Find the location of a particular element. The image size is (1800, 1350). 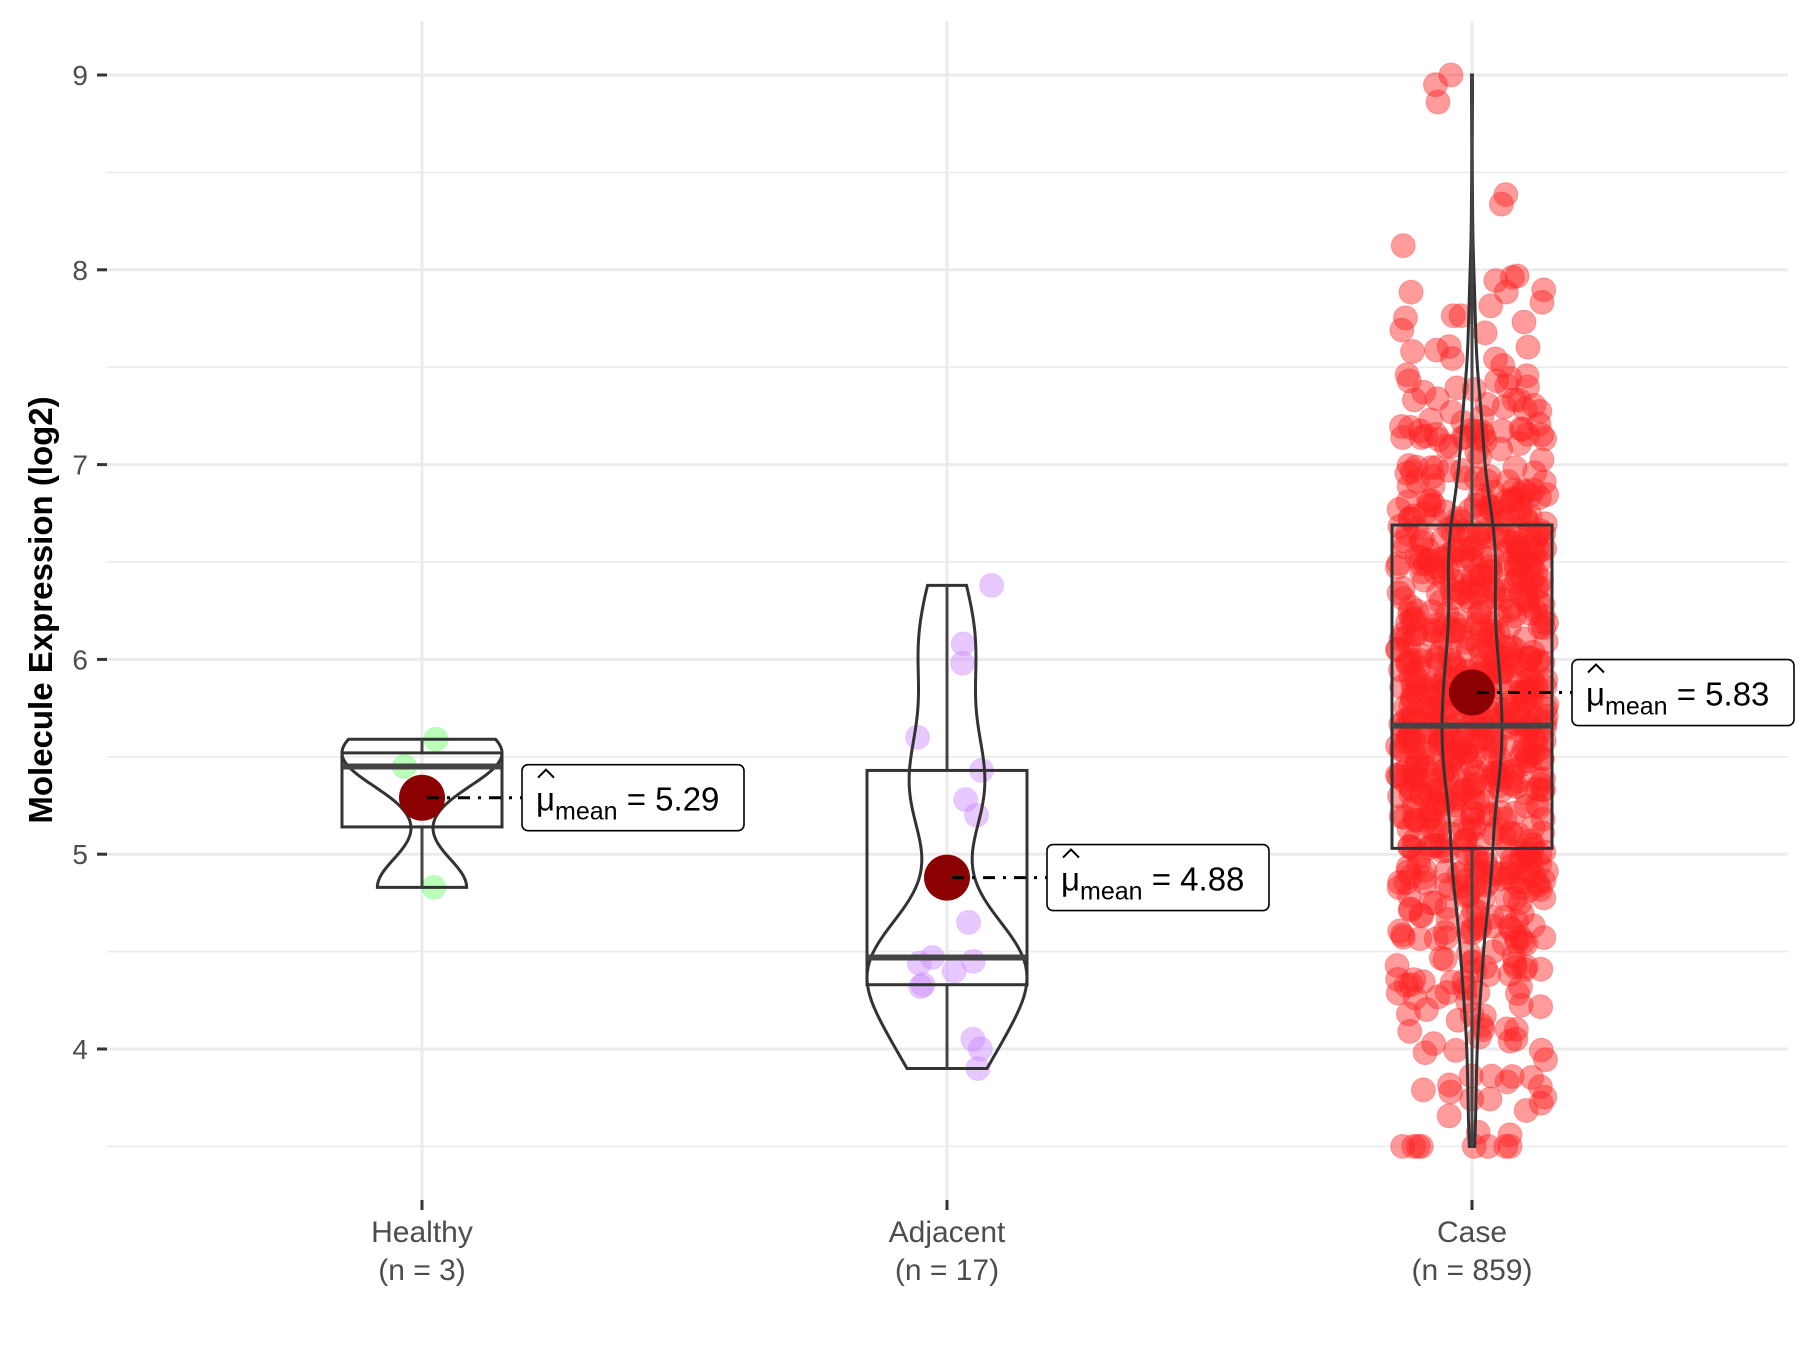

x-tick-n-label: (n = 859) is located at coordinates (1472, 1270).